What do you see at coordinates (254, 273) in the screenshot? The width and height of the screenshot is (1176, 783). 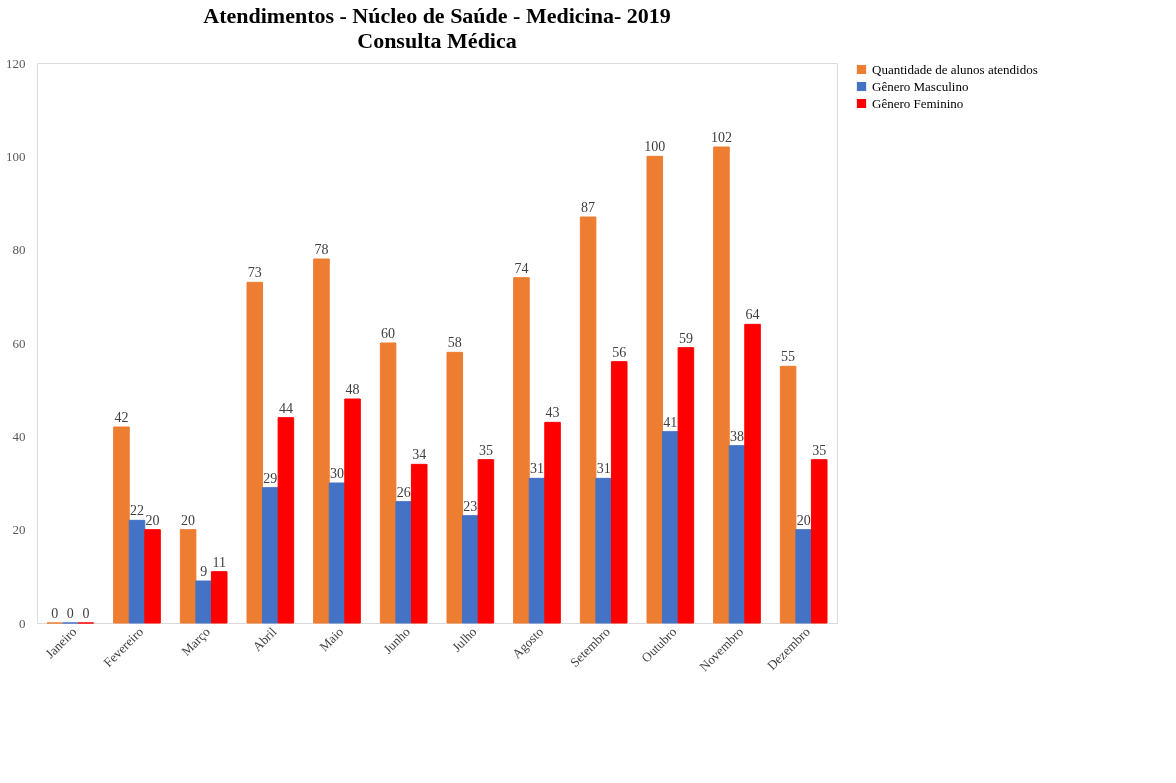 I see `data-label: 73` at bounding box center [254, 273].